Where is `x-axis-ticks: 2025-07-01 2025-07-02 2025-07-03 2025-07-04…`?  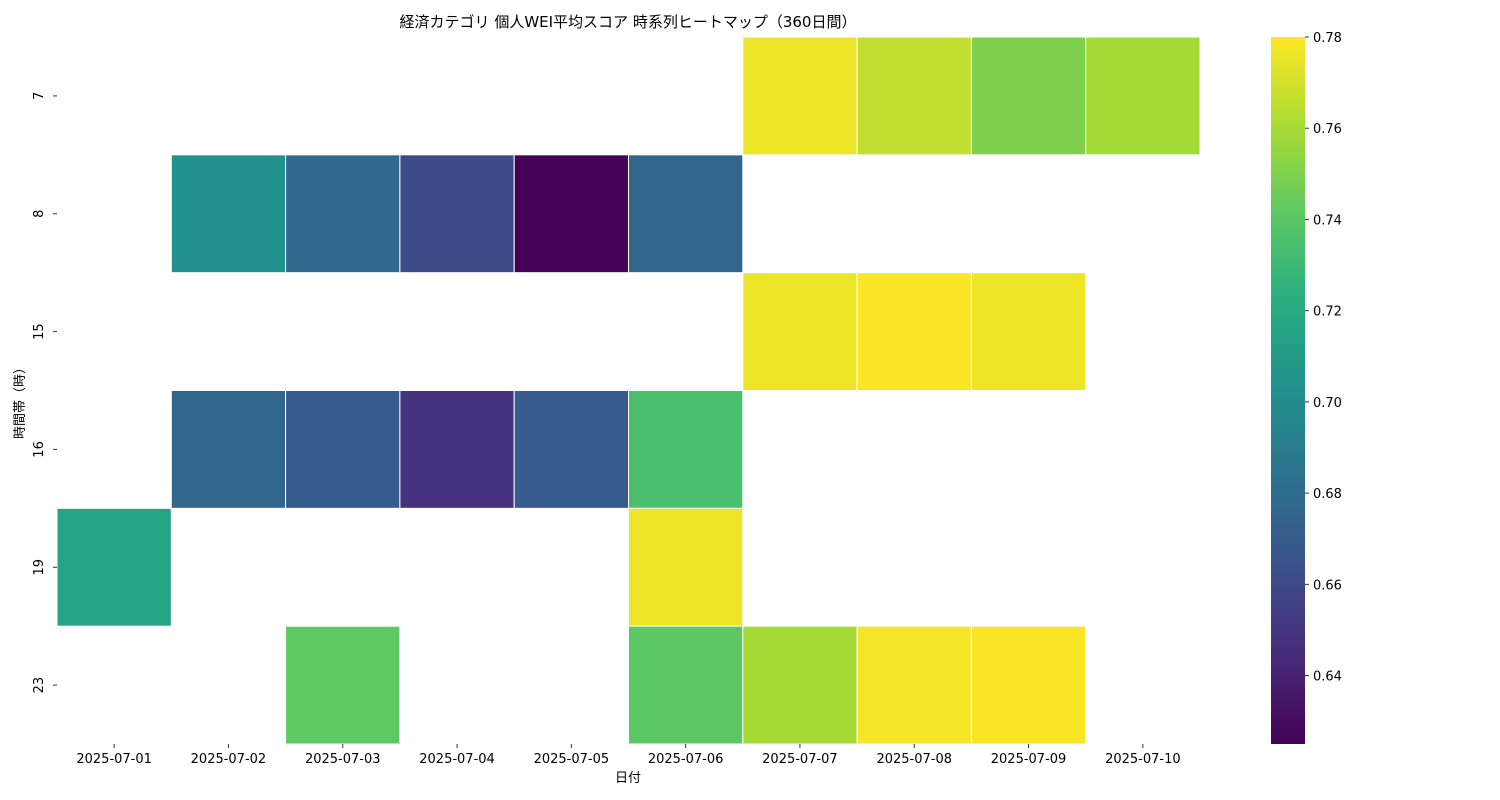
x-axis-ticks: 2025-07-01 2025-07-02 2025-07-03 2025-07-04… is located at coordinates (628, 755).